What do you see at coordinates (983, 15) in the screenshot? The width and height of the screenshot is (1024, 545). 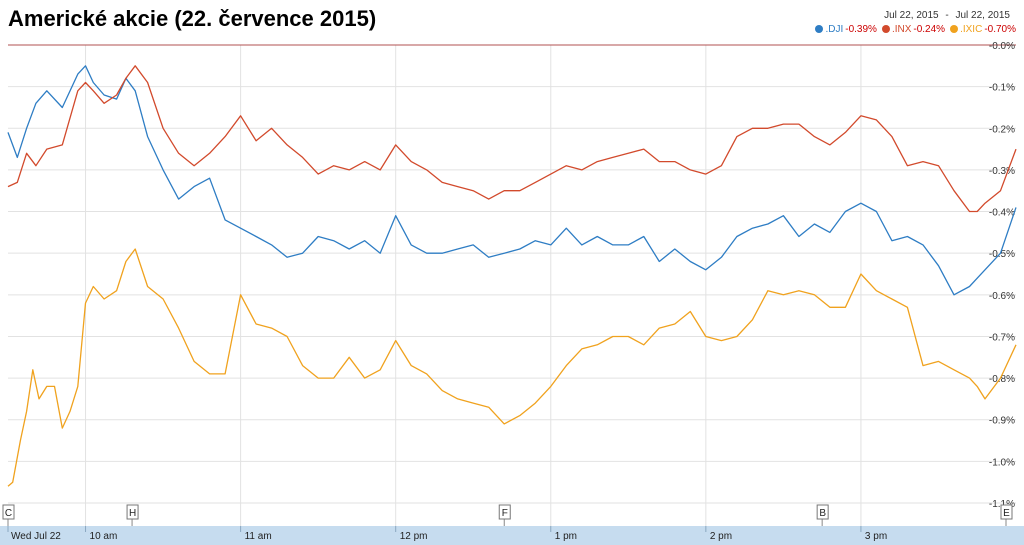 I see `date-range-end: Jul 22, 2015` at bounding box center [983, 15].